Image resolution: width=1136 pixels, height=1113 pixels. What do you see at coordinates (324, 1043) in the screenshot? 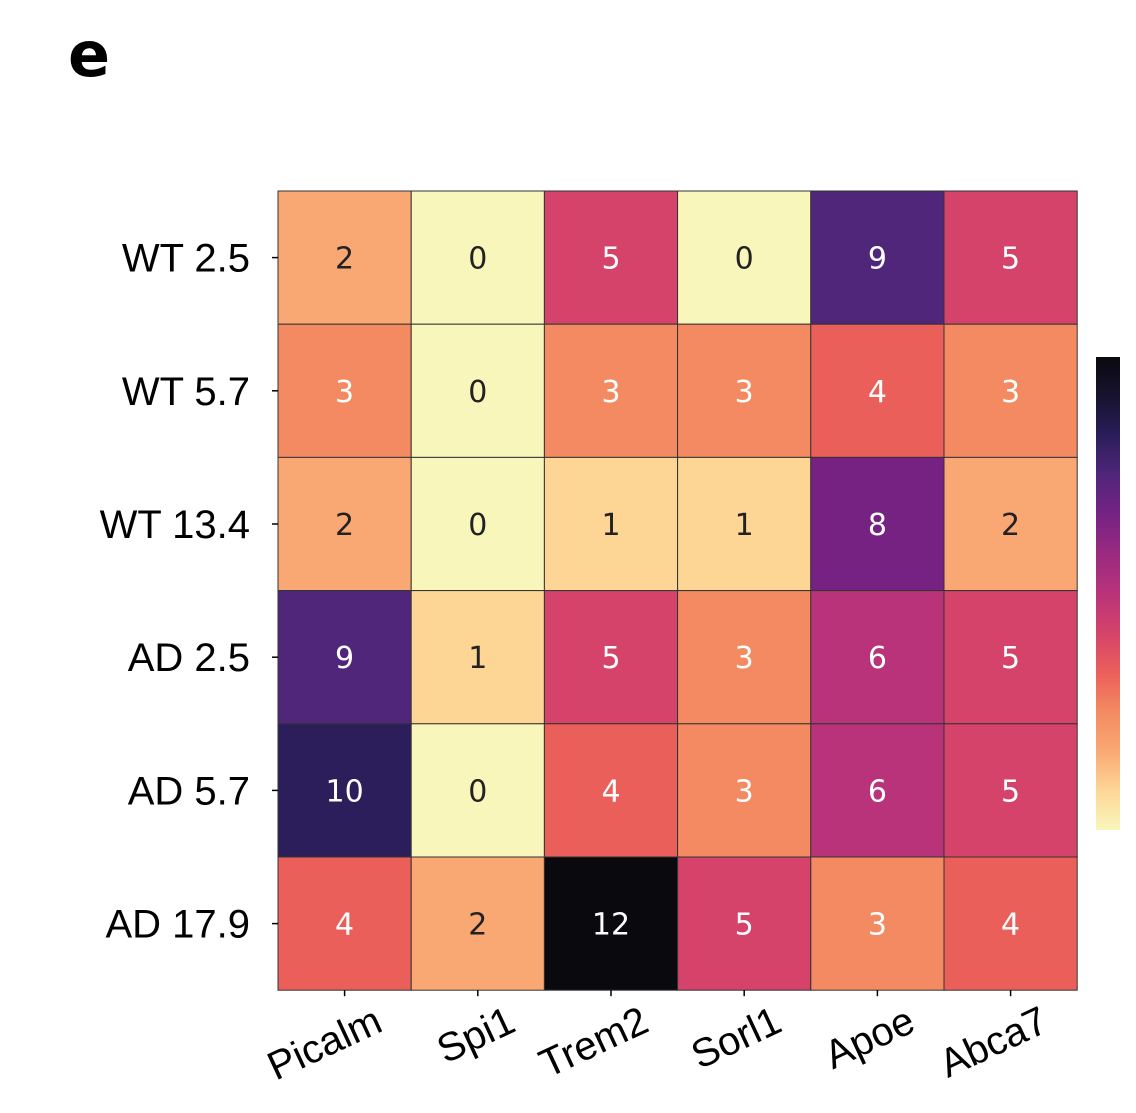
I see `x-tick-label: Picalm` at bounding box center [324, 1043].